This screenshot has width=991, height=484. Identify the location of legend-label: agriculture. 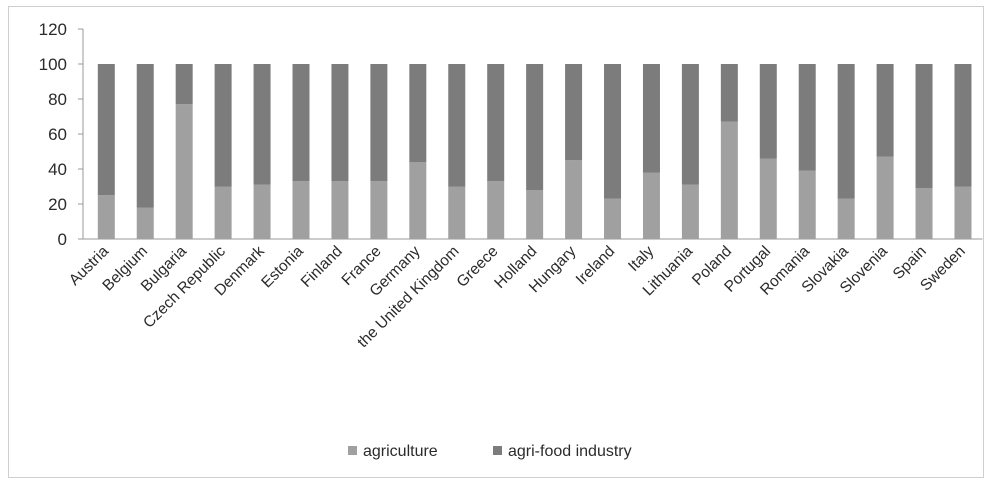
(400, 451).